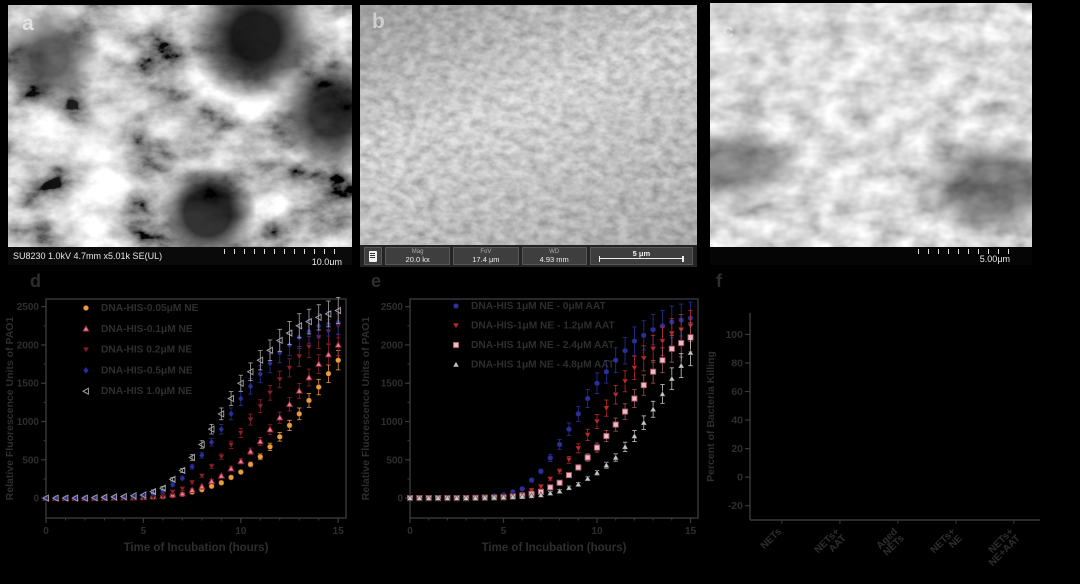  What do you see at coordinates (410, 531) in the screenshot?
I see `x-tick-label: 0` at bounding box center [410, 531].